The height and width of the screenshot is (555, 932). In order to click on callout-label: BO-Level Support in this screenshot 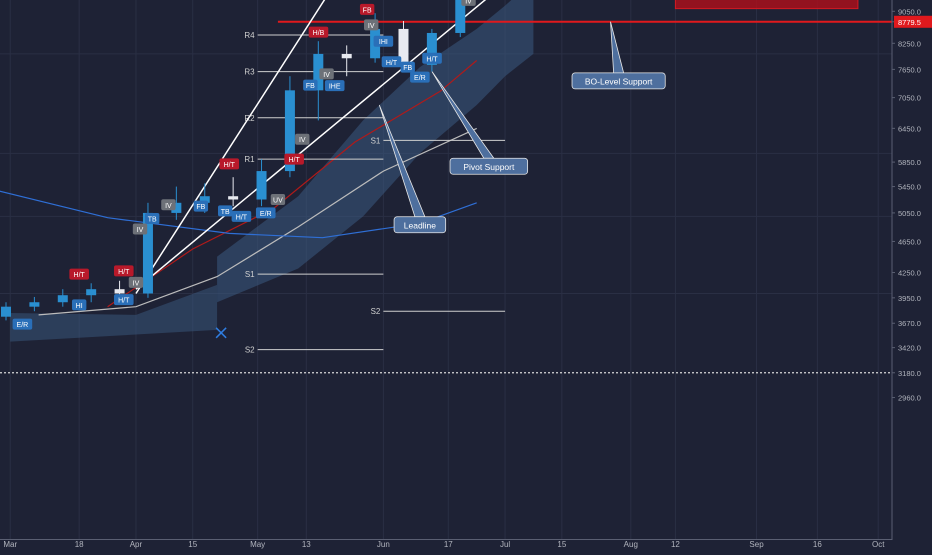, I will do `click(619, 81)`.